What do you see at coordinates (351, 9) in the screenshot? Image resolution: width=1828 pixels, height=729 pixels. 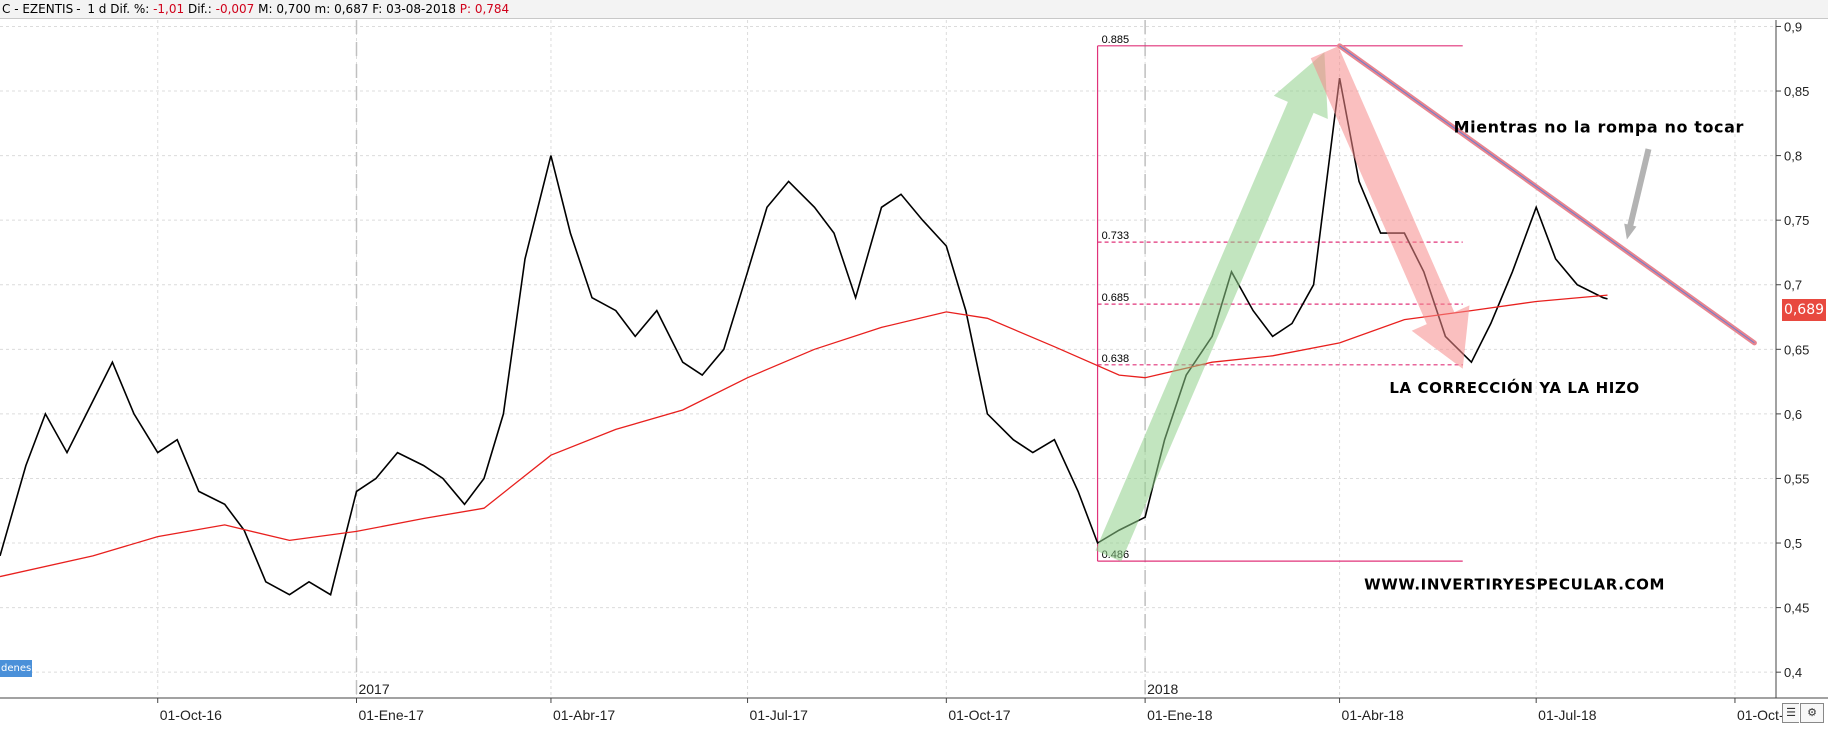 I see `min-value: 0,687` at bounding box center [351, 9].